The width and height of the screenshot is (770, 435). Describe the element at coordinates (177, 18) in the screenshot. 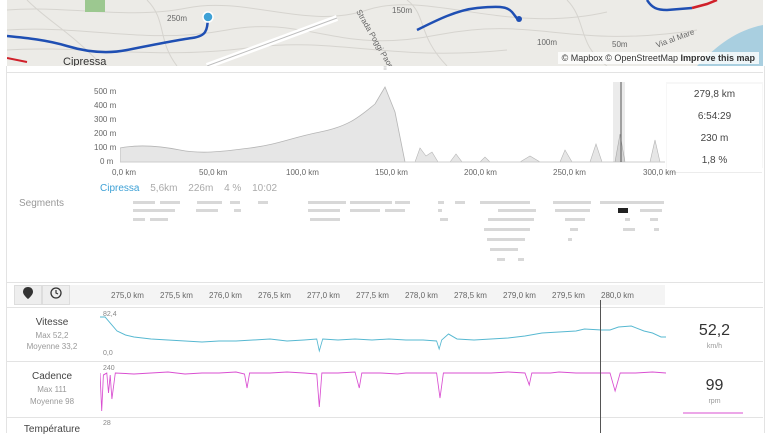

I see `contour-label: 250m` at that location.